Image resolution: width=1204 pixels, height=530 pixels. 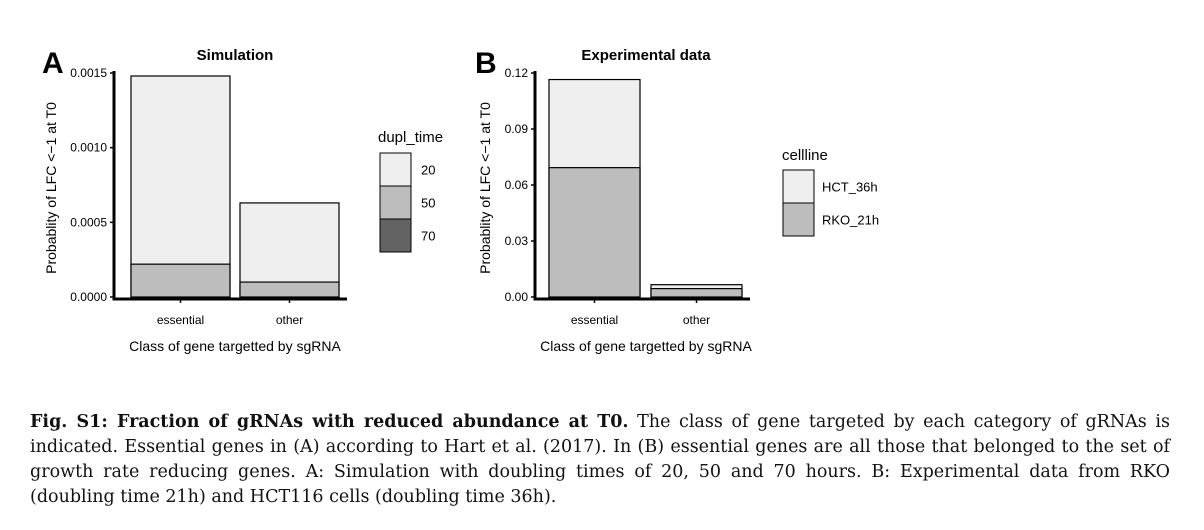 What do you see at coordinates (517, 297) in the screenshot?
I see `y-tick-label: 0.00` at bounding box center [517, 297].